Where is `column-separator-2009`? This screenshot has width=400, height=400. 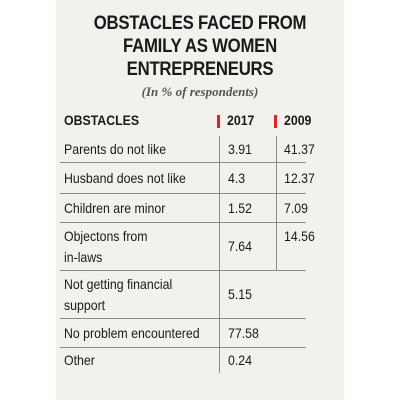
column-separator-2009 is located at coordinates (276, 203).